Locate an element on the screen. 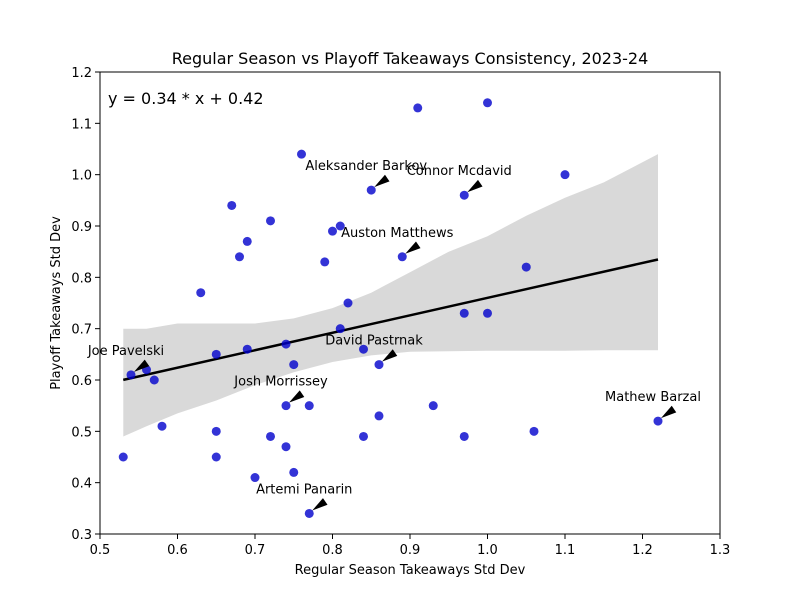 This screenshot has height=600, width=800. y-axis-label: Playoff Takeaways Std Dev is located at coordinates (56, 303).